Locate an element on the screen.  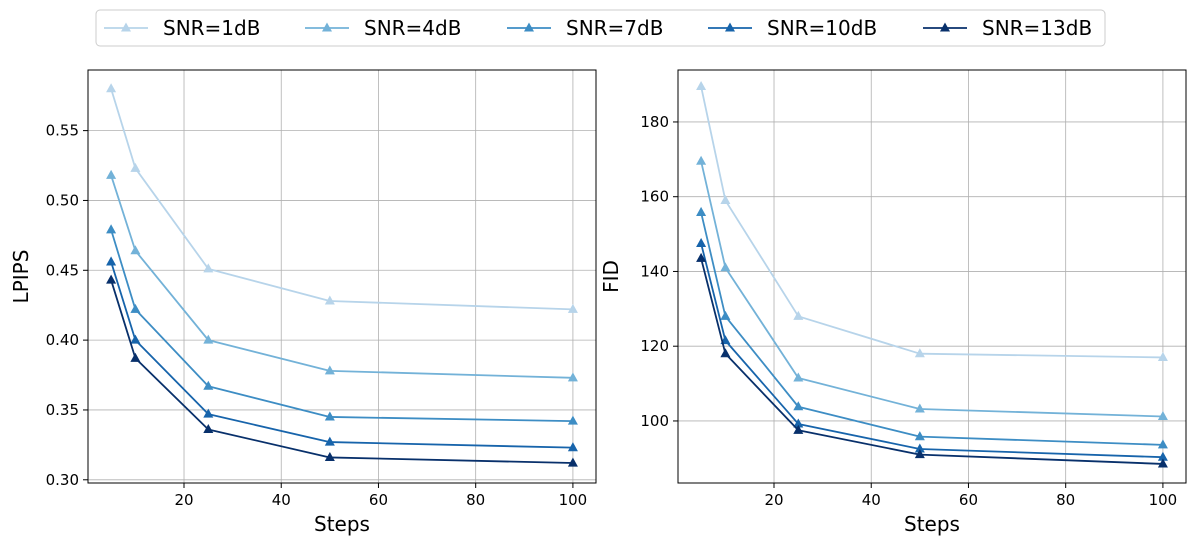
legend-item-snr-1db: SNR=1dB is located at coordinates (182, 28).